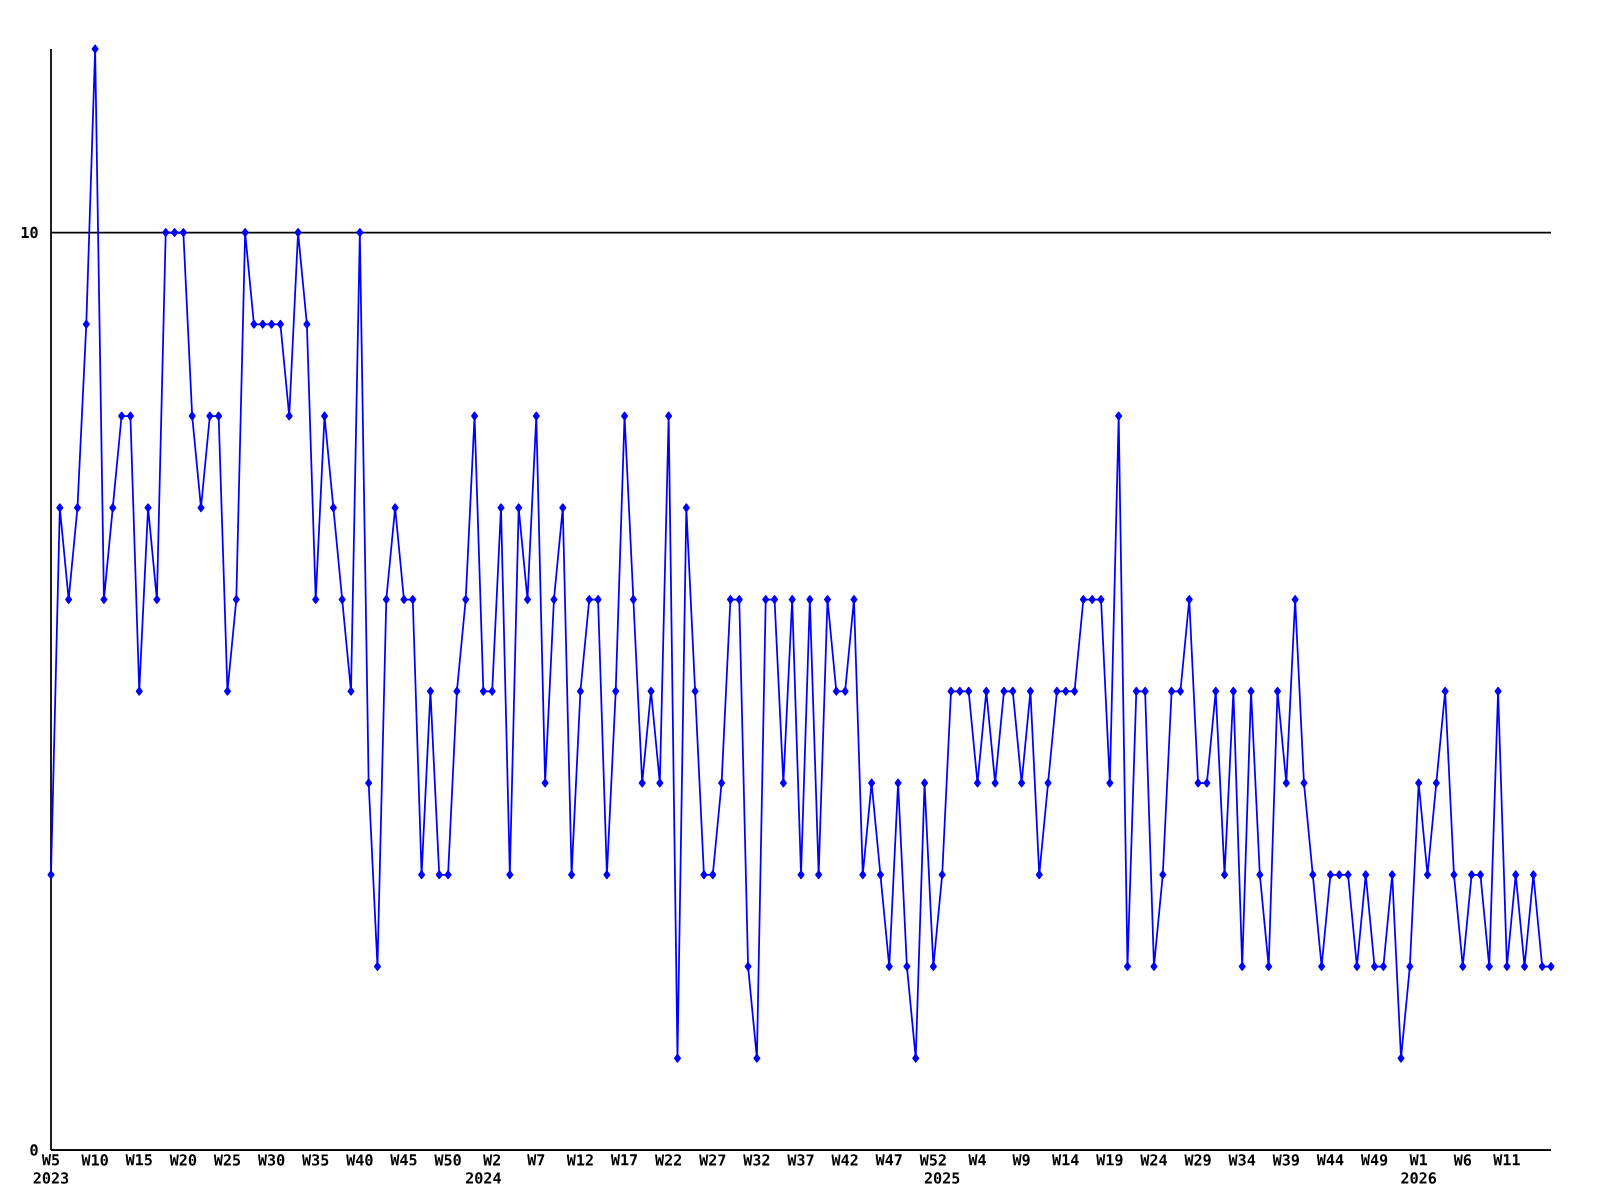  What do you see at coordinates (359, 1160) in the screenshot?
I see `x-tick-label: W40` at bounding box center [359, 1160].